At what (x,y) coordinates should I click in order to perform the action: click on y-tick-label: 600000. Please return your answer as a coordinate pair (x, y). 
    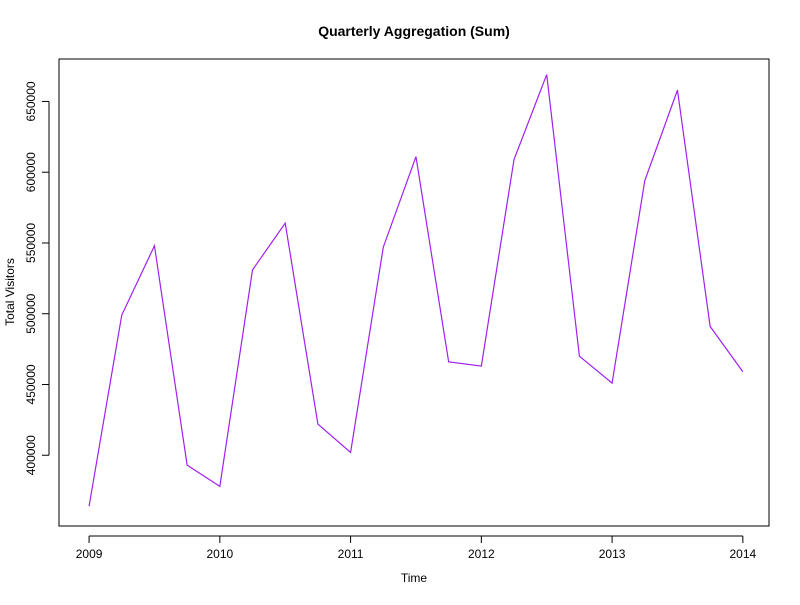
    Looking at the image, I should click on (31, 172).